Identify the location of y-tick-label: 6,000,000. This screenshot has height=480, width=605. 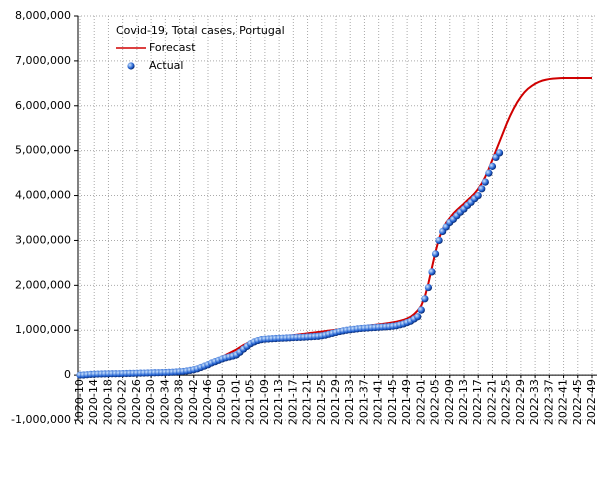
(43, 105).